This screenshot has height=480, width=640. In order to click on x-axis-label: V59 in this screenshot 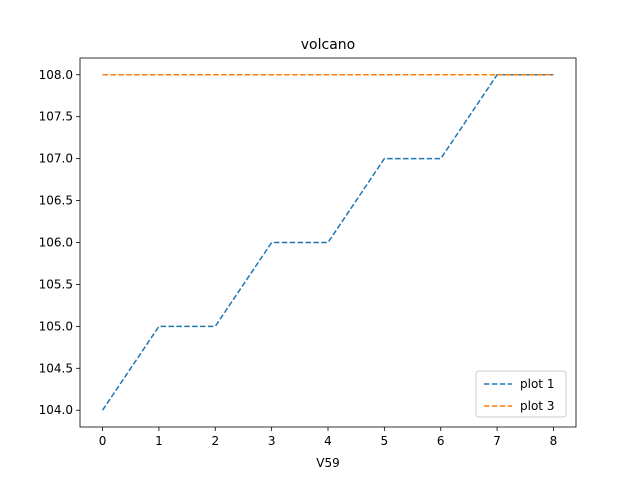, I will do `click(327, 463)`.